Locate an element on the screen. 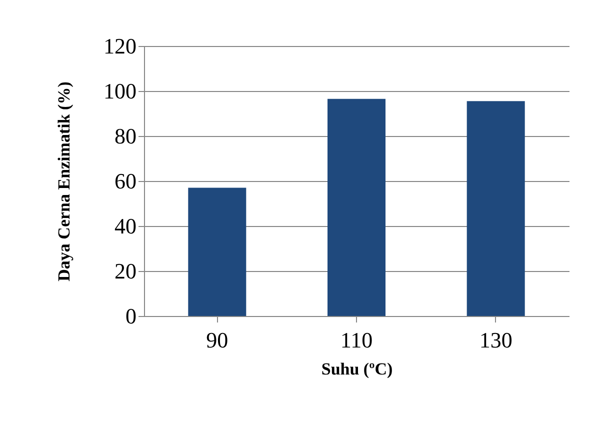  y-tick-label: 120 is located at coordinates (120, 46).